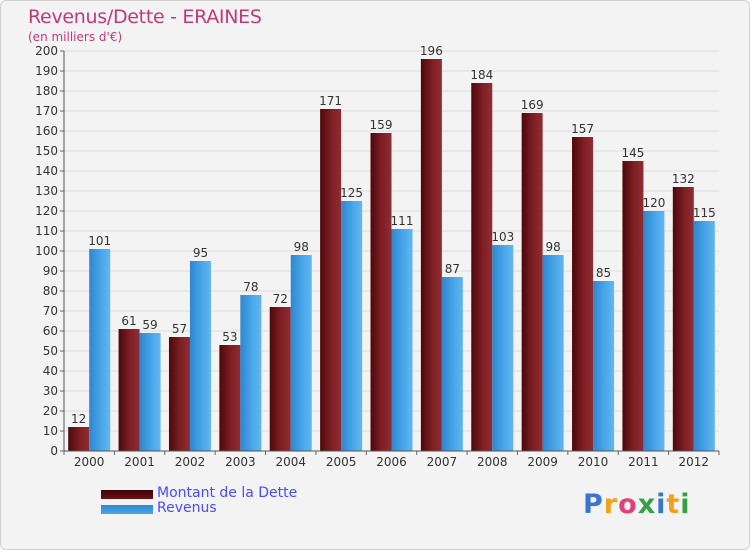  I want to click on x-tick-label: 2005, so click(341, 462).